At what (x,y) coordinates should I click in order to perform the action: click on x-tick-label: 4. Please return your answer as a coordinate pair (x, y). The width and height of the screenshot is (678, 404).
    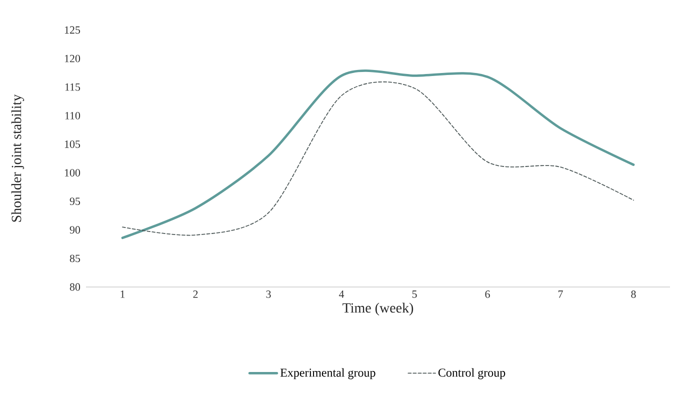
    Looking at the image, I should click on (341, 294).